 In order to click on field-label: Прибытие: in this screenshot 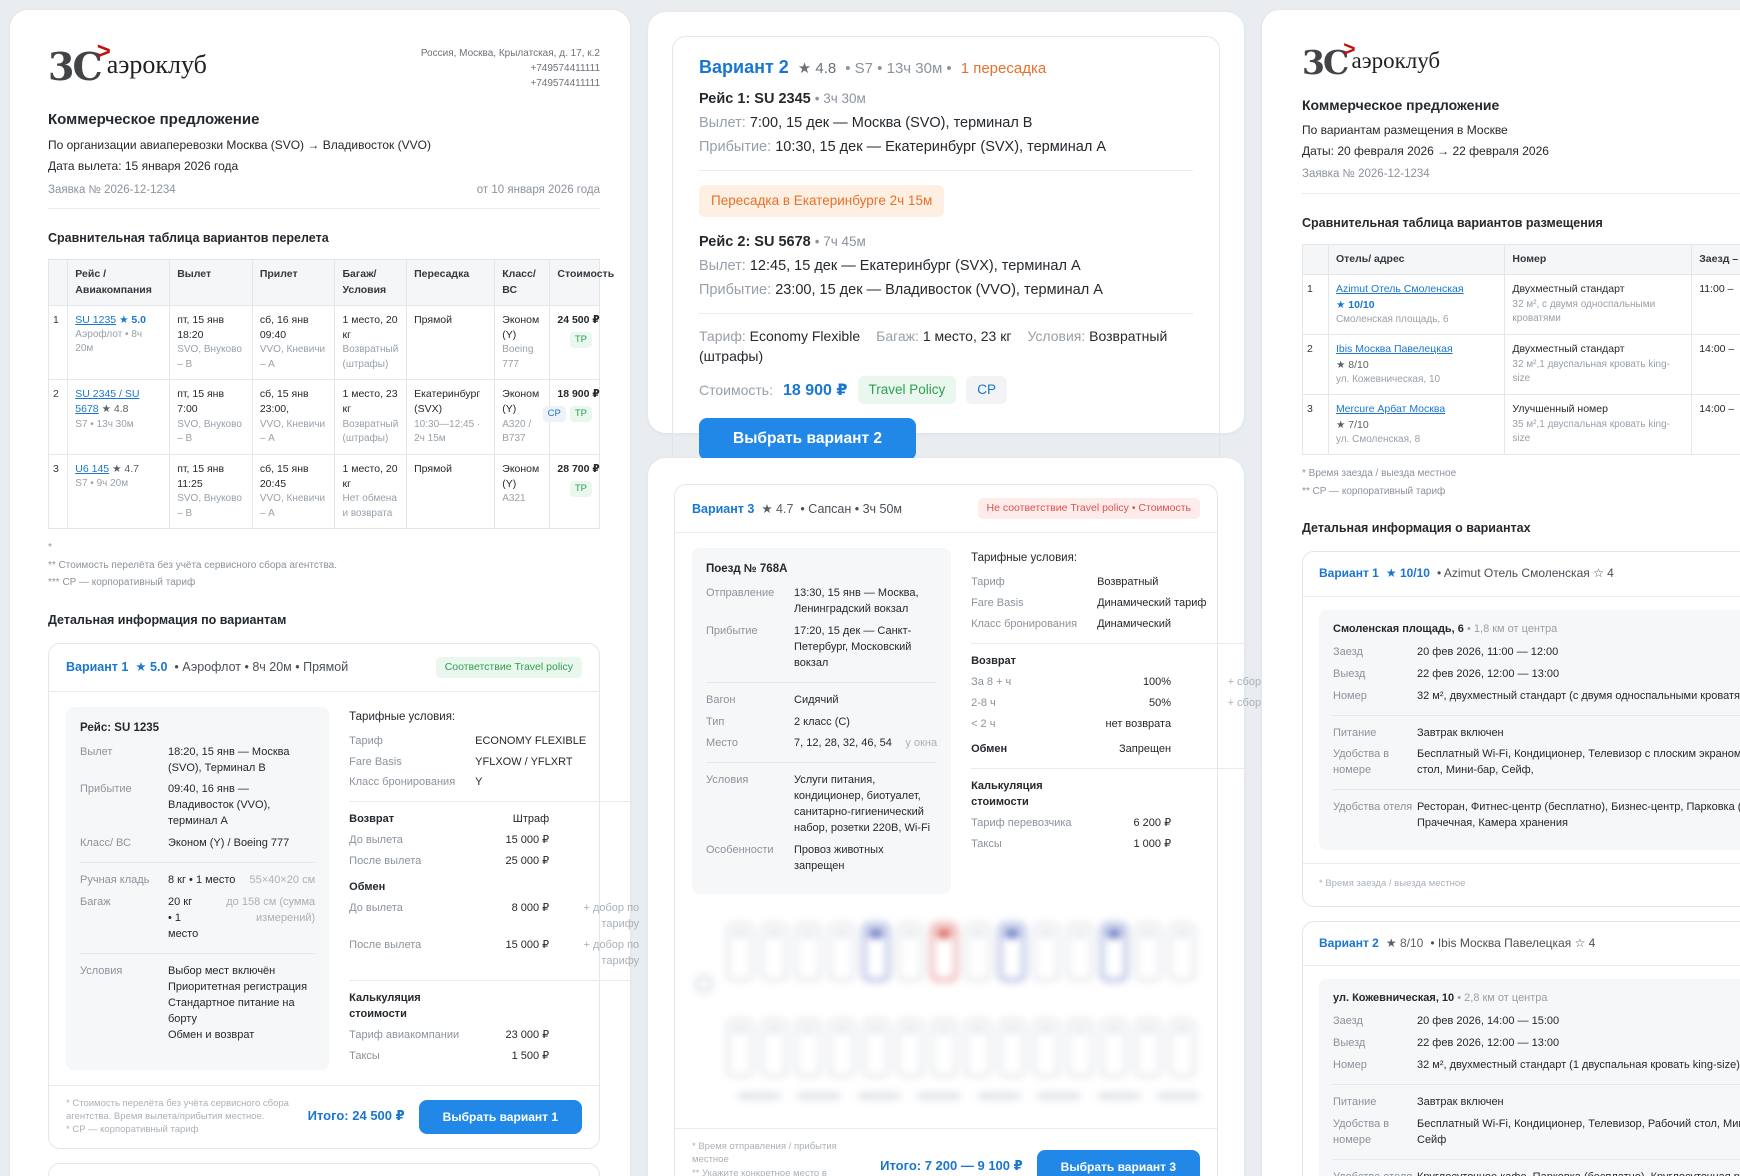, I will do `click(735, 289)`.